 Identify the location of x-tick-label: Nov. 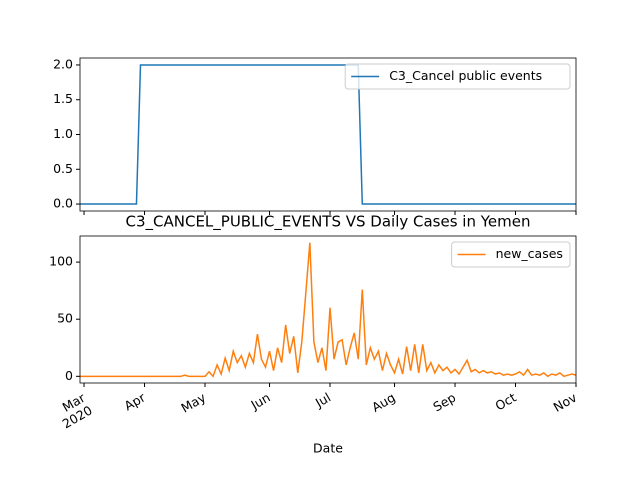
(565, 401).